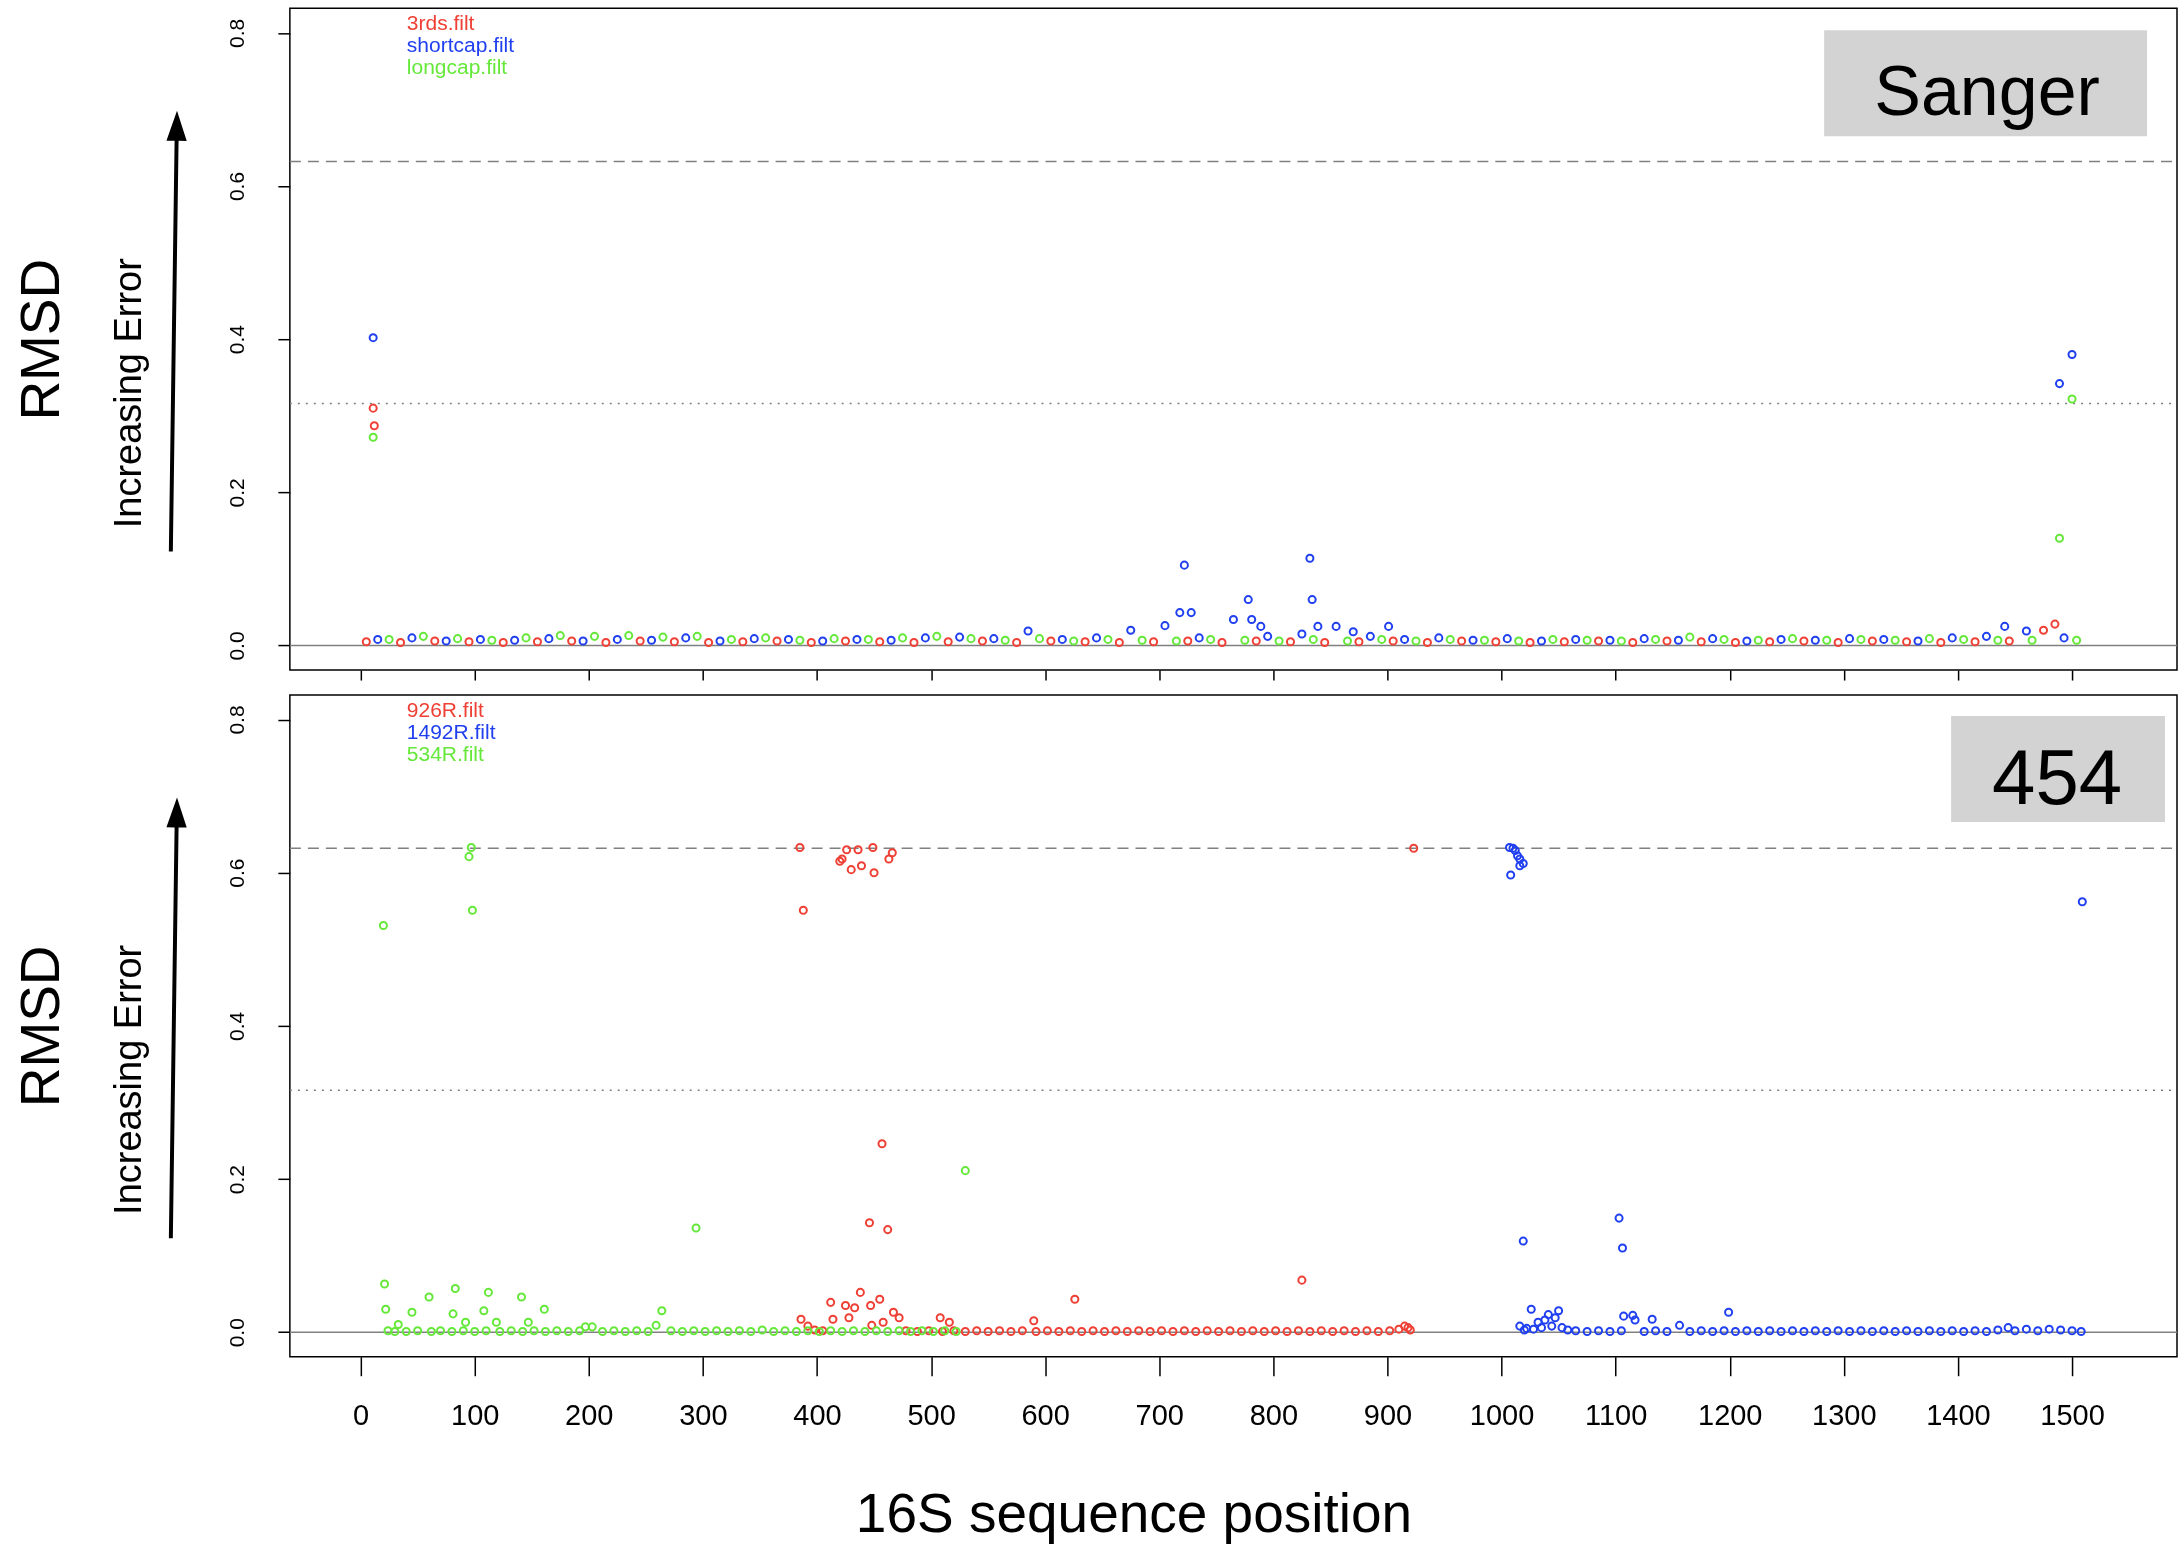 Image resolution: width=2181 pixels, height=1547 pixels. I want to click on x-tick-label: 800, so click(1274, 1415).